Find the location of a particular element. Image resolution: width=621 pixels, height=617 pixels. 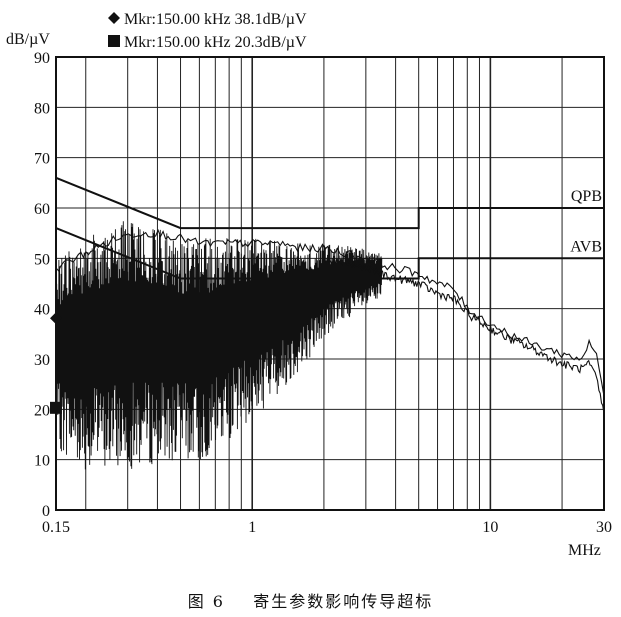

diamond-marker-icon is located at coordinates (114, 18).